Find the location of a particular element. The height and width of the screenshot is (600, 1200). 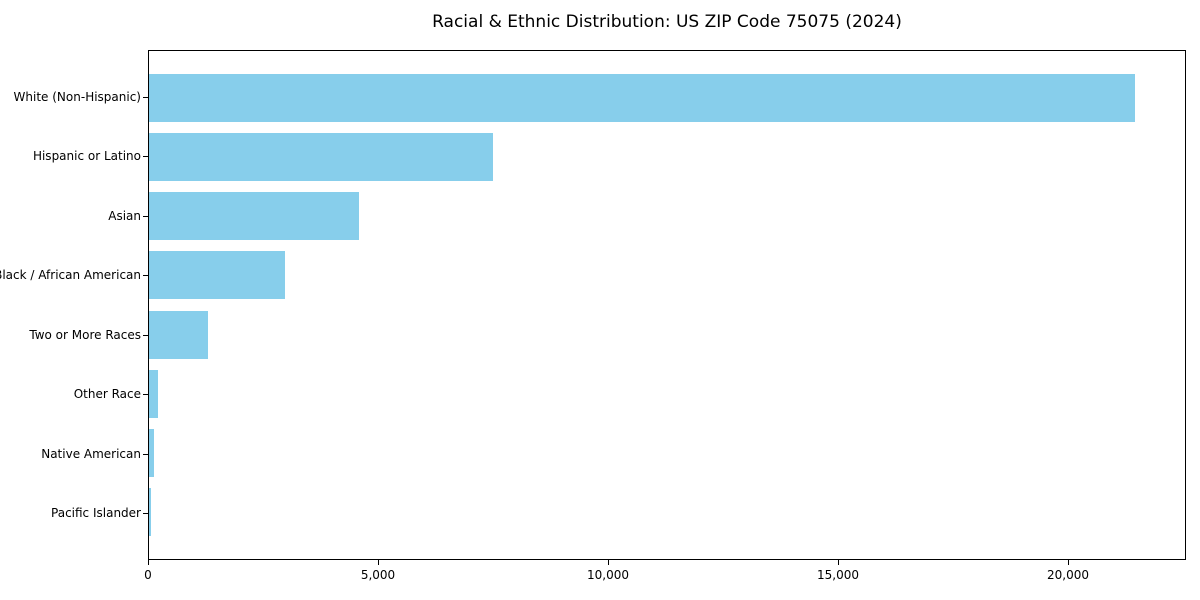

y-axis-label: Black / African American is located at coordinates (70, 275).